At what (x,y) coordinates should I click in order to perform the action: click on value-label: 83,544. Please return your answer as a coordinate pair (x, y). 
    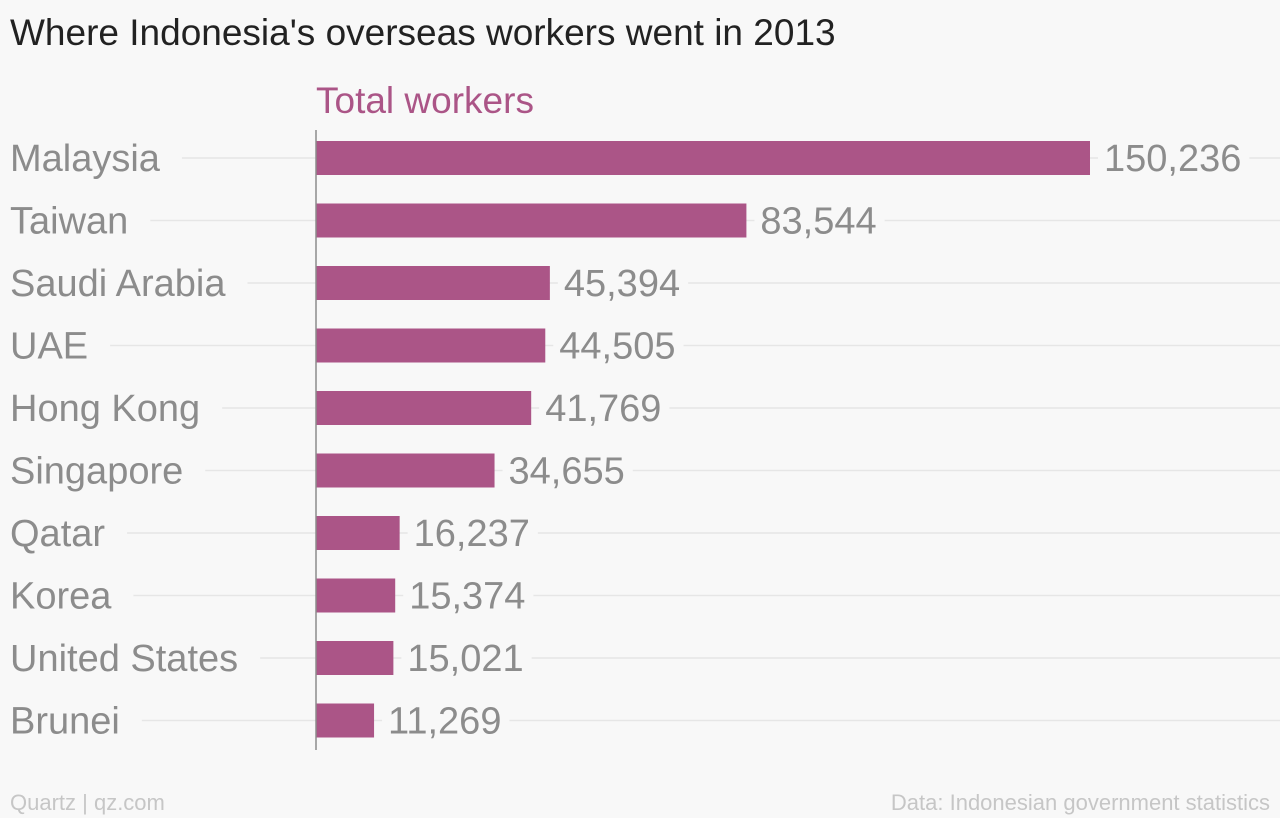
    Looking at the image, I should click on (818, 222).